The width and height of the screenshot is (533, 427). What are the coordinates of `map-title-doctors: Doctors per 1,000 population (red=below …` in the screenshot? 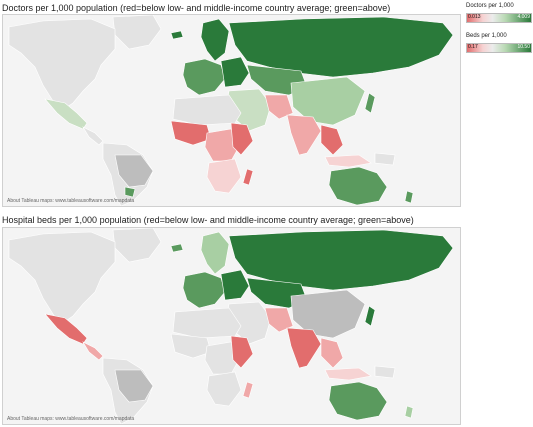 It's located at (196, 8).